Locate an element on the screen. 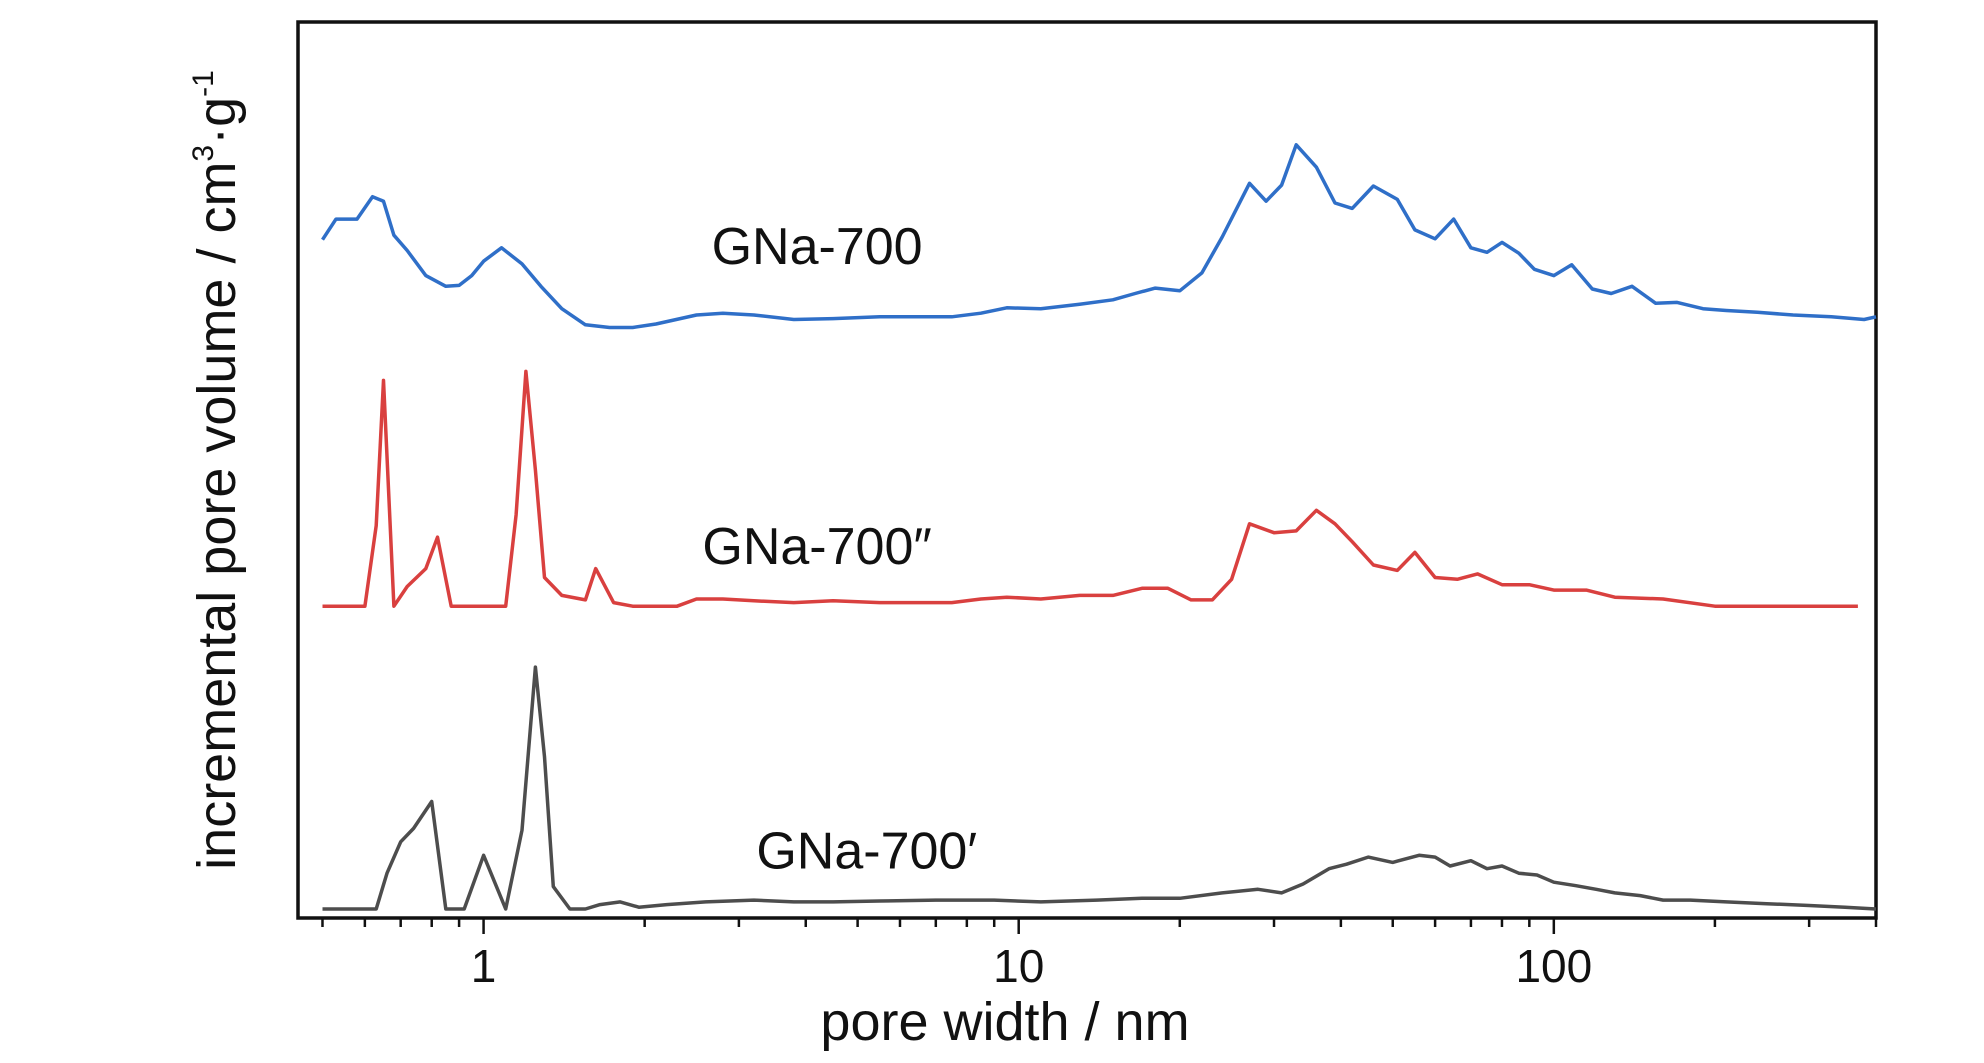 The image size is (1984, 1063). y-axis-title-sup2: -1 is located at coordinates (203, 83).